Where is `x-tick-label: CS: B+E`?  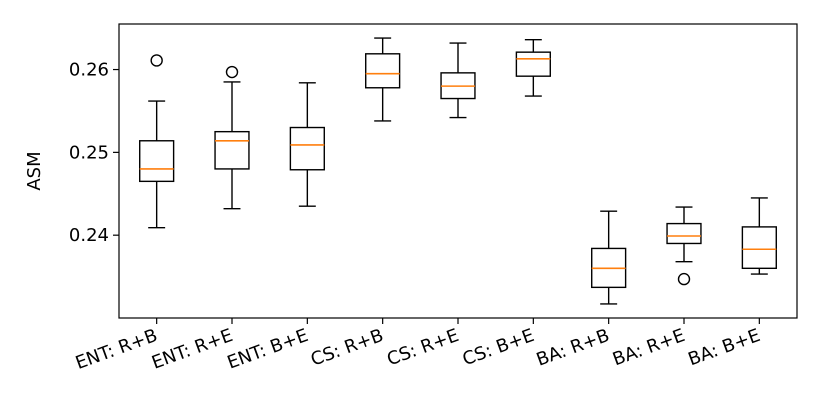 x-tick-label: CS: B+E is located at coordinates (498, 347).